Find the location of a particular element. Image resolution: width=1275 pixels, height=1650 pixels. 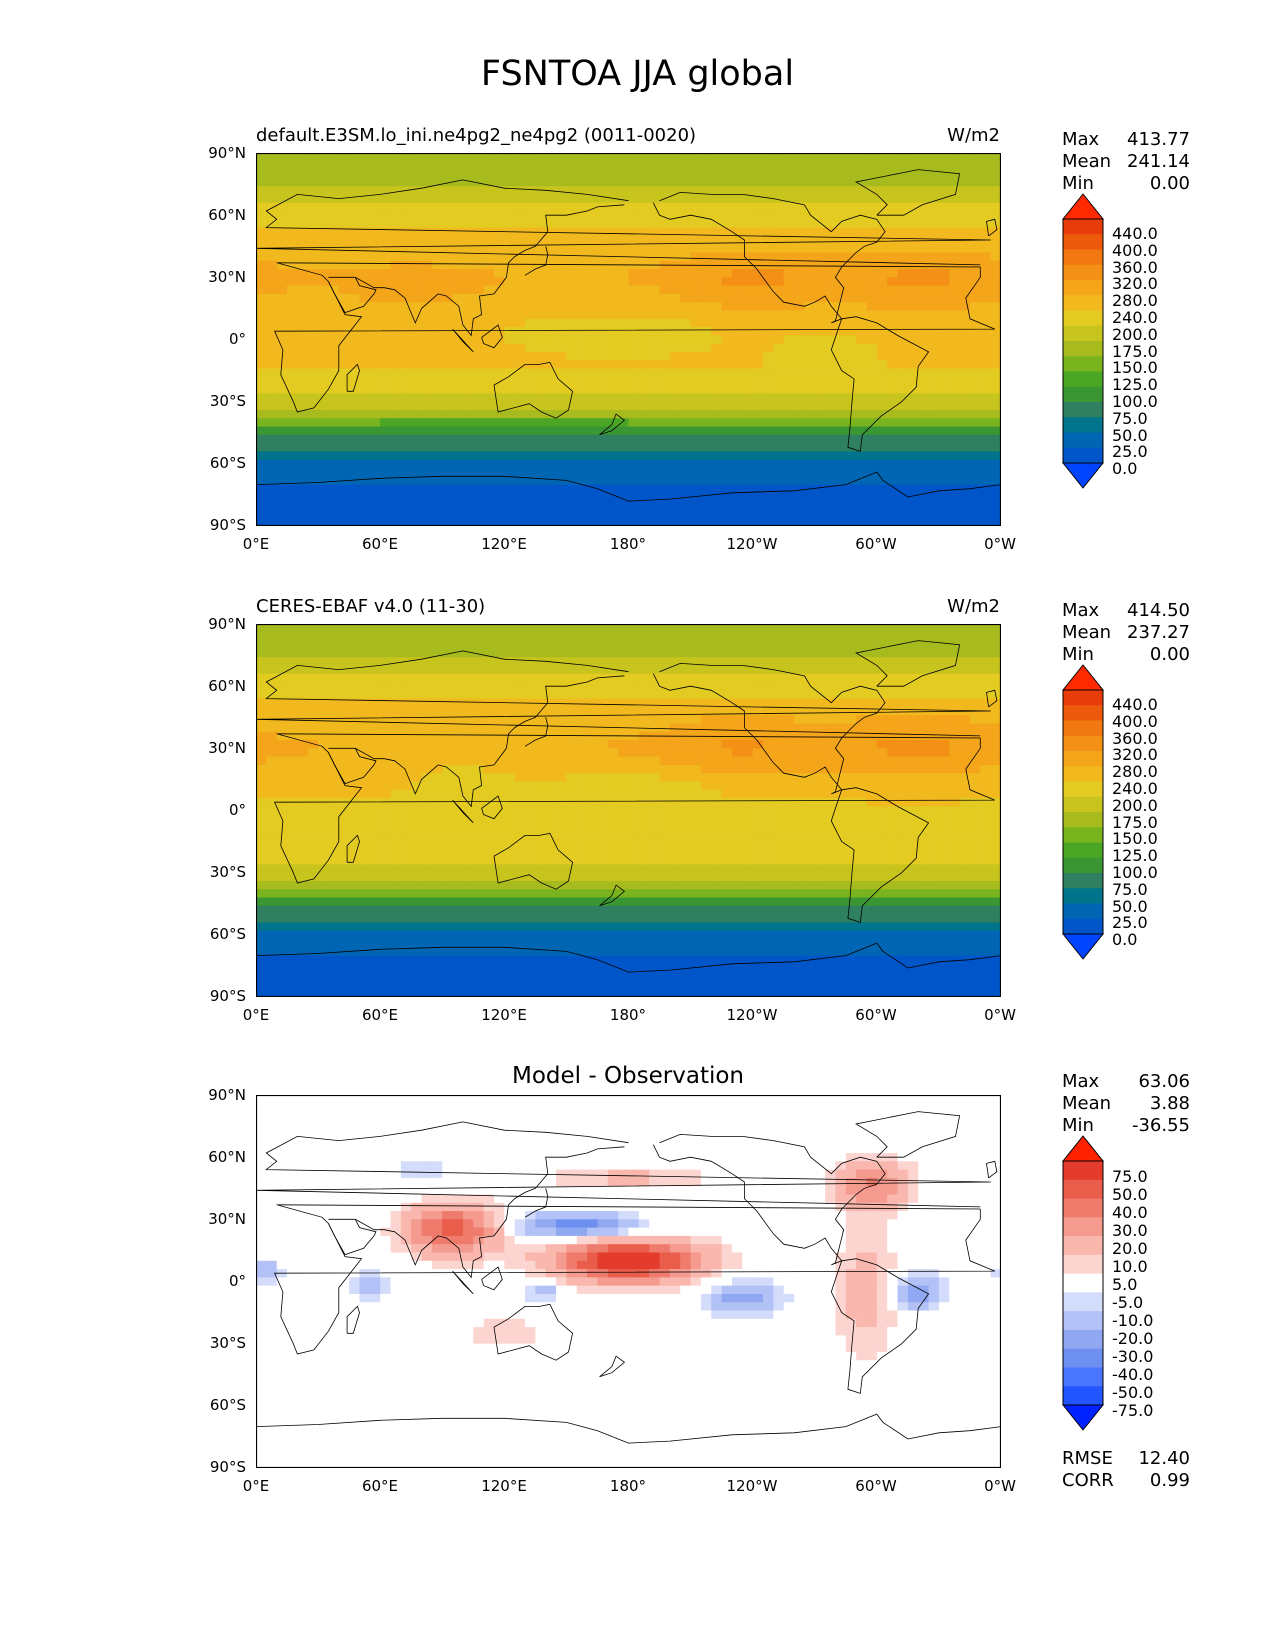

stats-box: Max 413.77 Mean 241.14 Min 0.00 is located at coordinates (1126, 162).